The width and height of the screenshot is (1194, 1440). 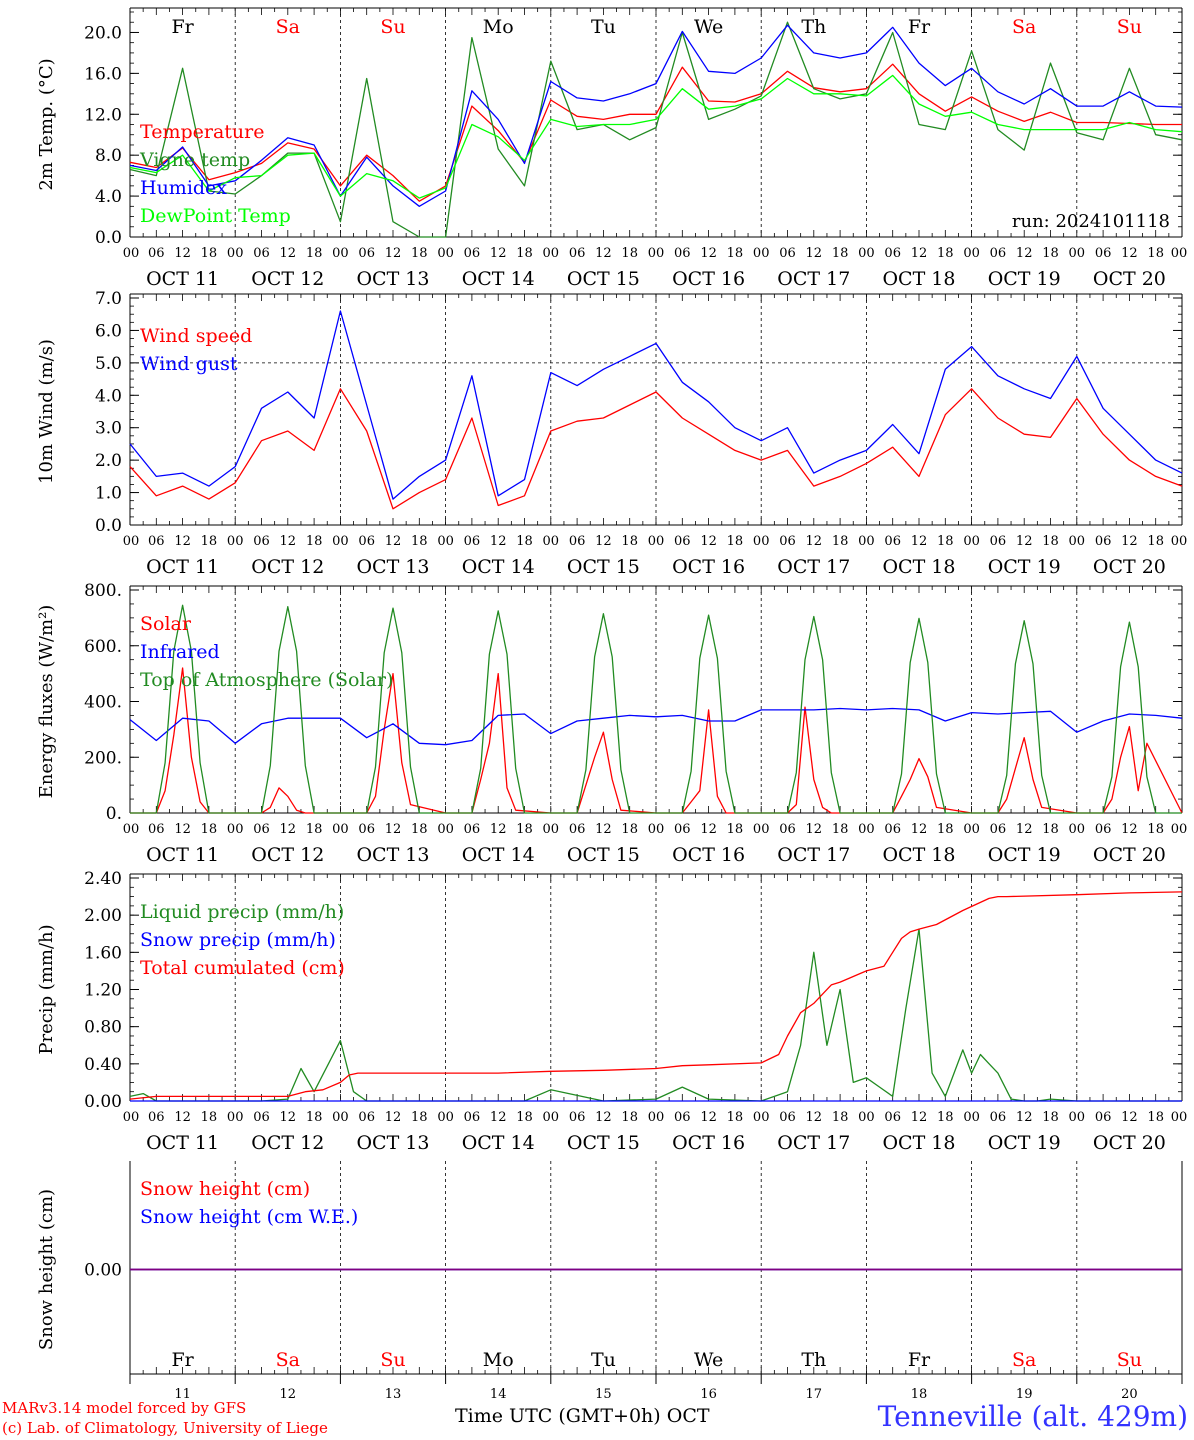 I want to click on y-tick-label: 7.0, so click(x=108, y=299).